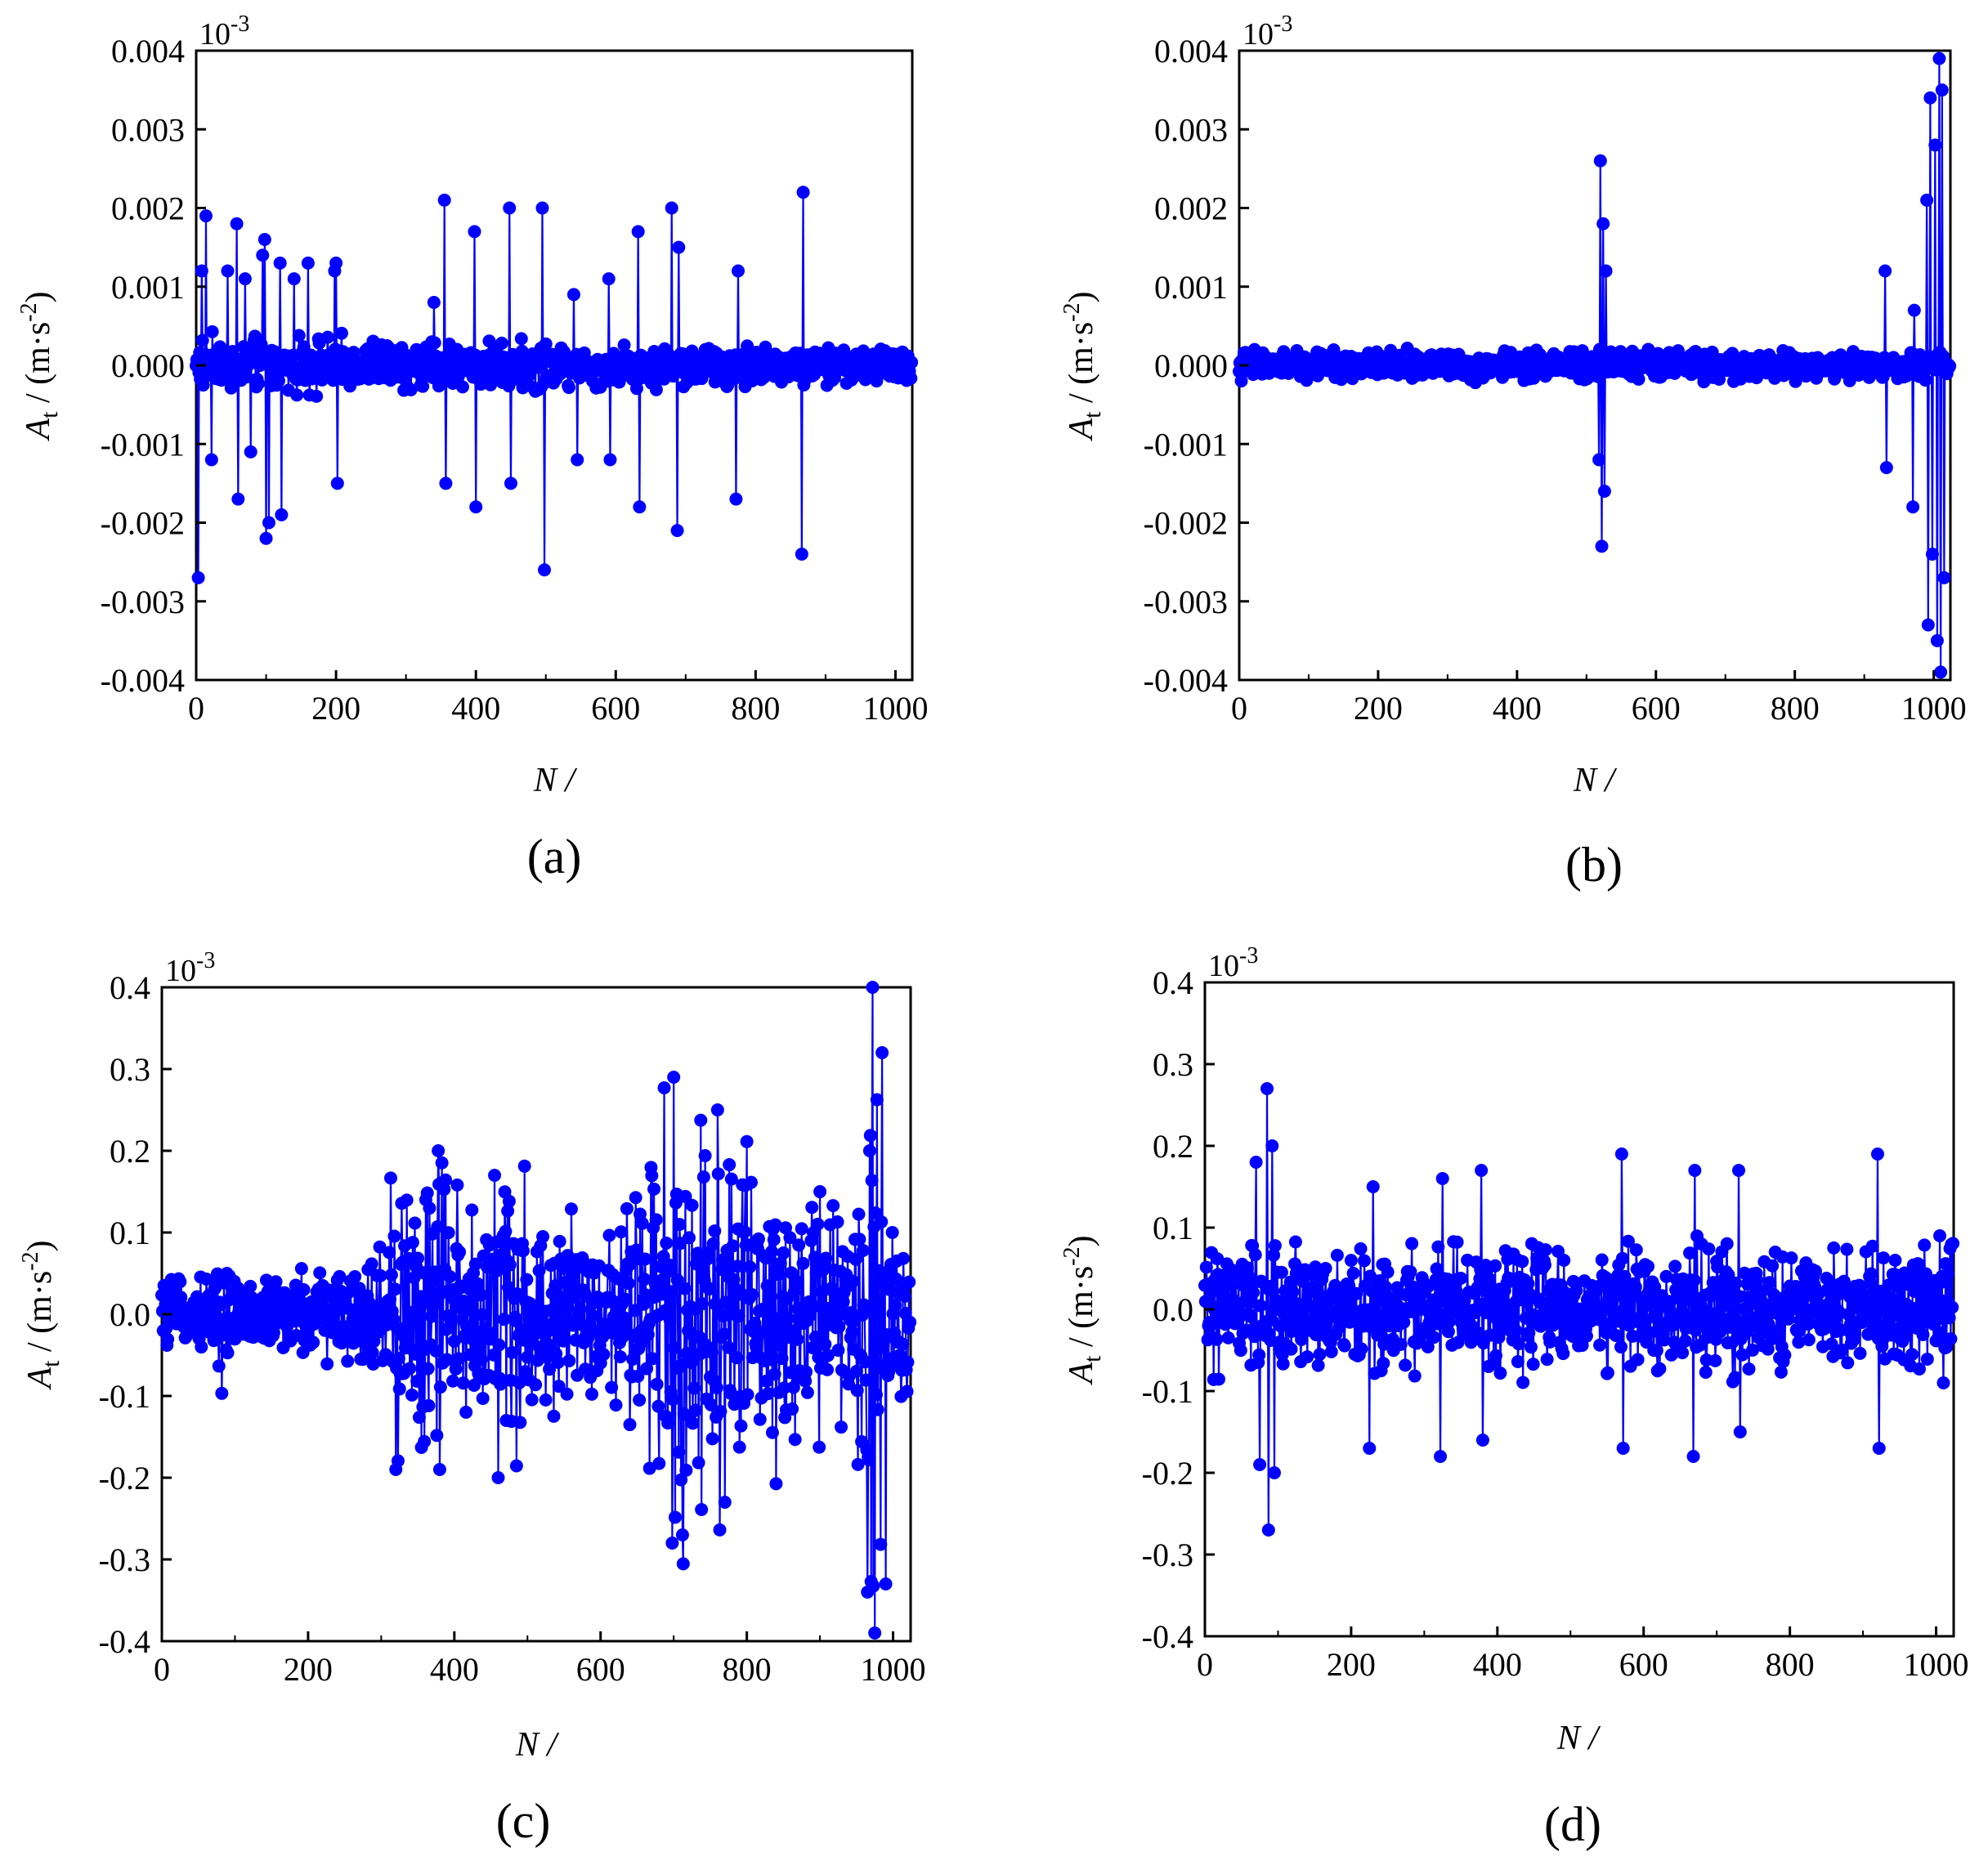  Describe the element at coordinates (143, 444) in the screenshot. I see `y-tick-label: -0.001` at that location.